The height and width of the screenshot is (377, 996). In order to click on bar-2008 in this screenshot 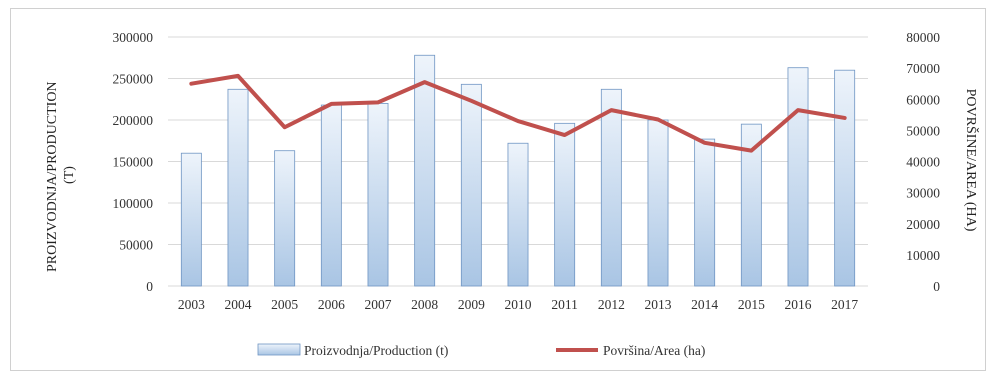, I will do `click(425, 170)`.